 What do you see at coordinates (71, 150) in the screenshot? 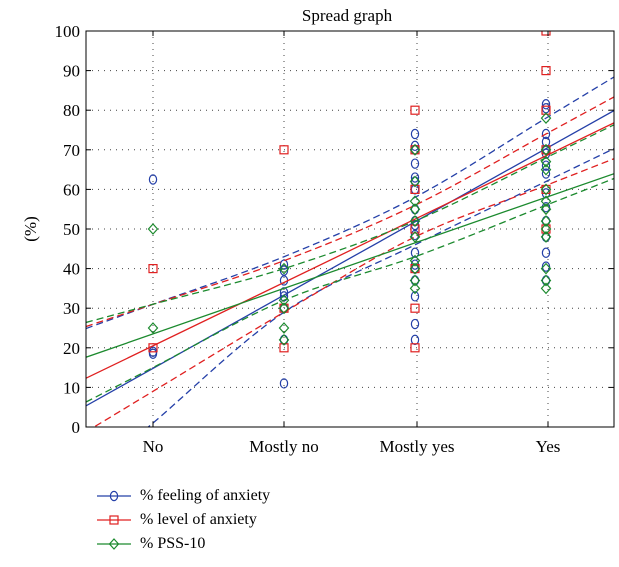
I see `y-tick-label: 70` at bounding box center [71, 150].